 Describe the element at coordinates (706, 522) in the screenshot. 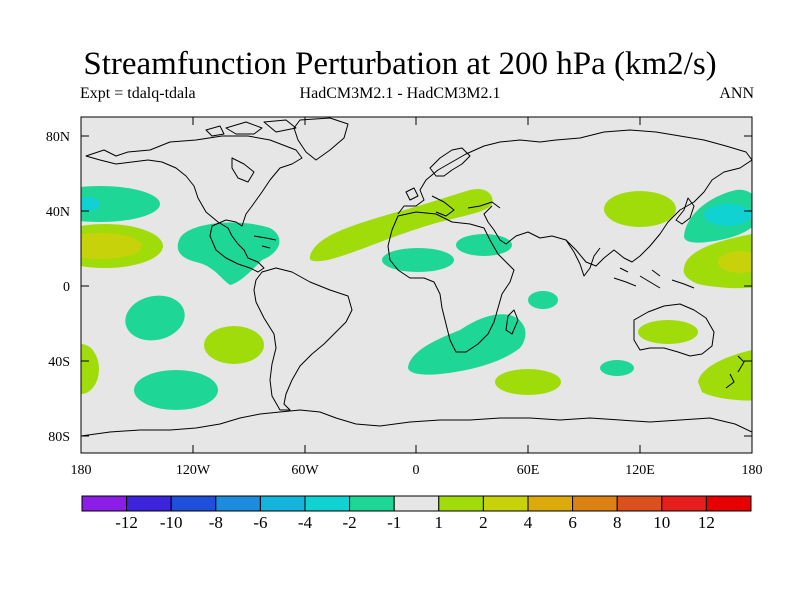

I see `colorbar-label-13: 12` at that location.